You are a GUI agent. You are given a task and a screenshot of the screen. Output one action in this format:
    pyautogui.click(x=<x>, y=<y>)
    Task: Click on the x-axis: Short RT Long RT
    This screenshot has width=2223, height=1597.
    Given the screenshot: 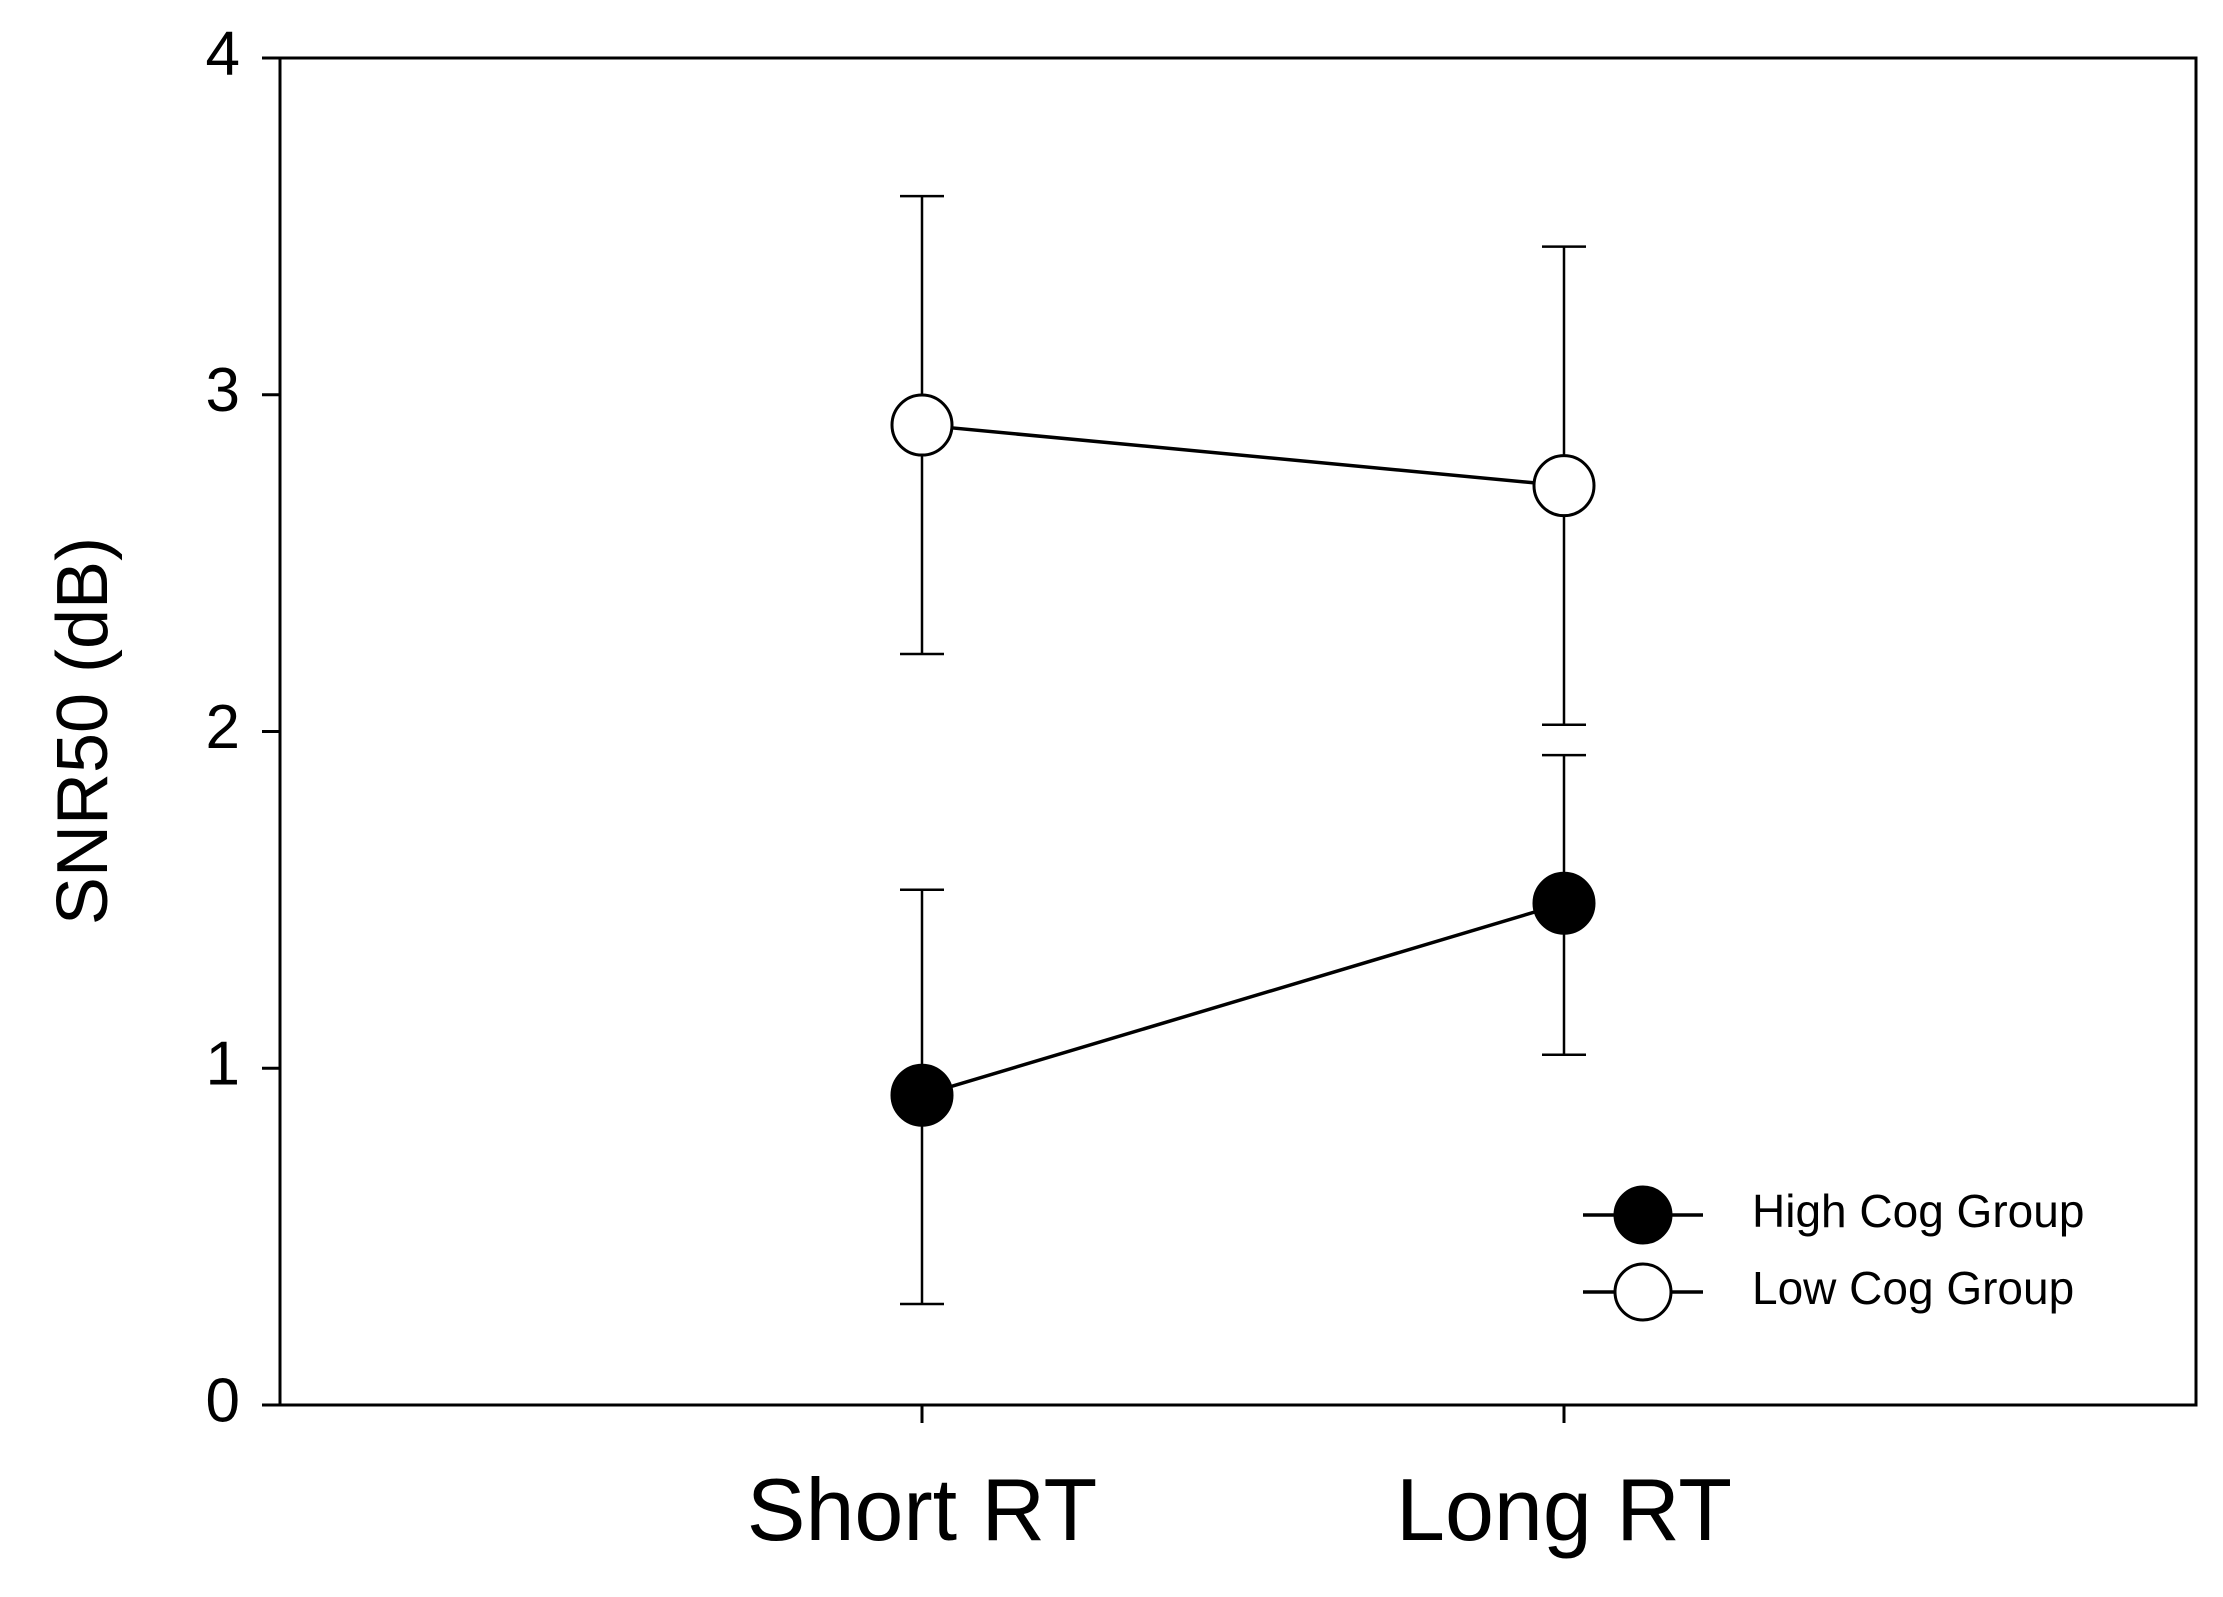 What is the action you would take?
    pyautogui.click(x=1239, y=1482)
    